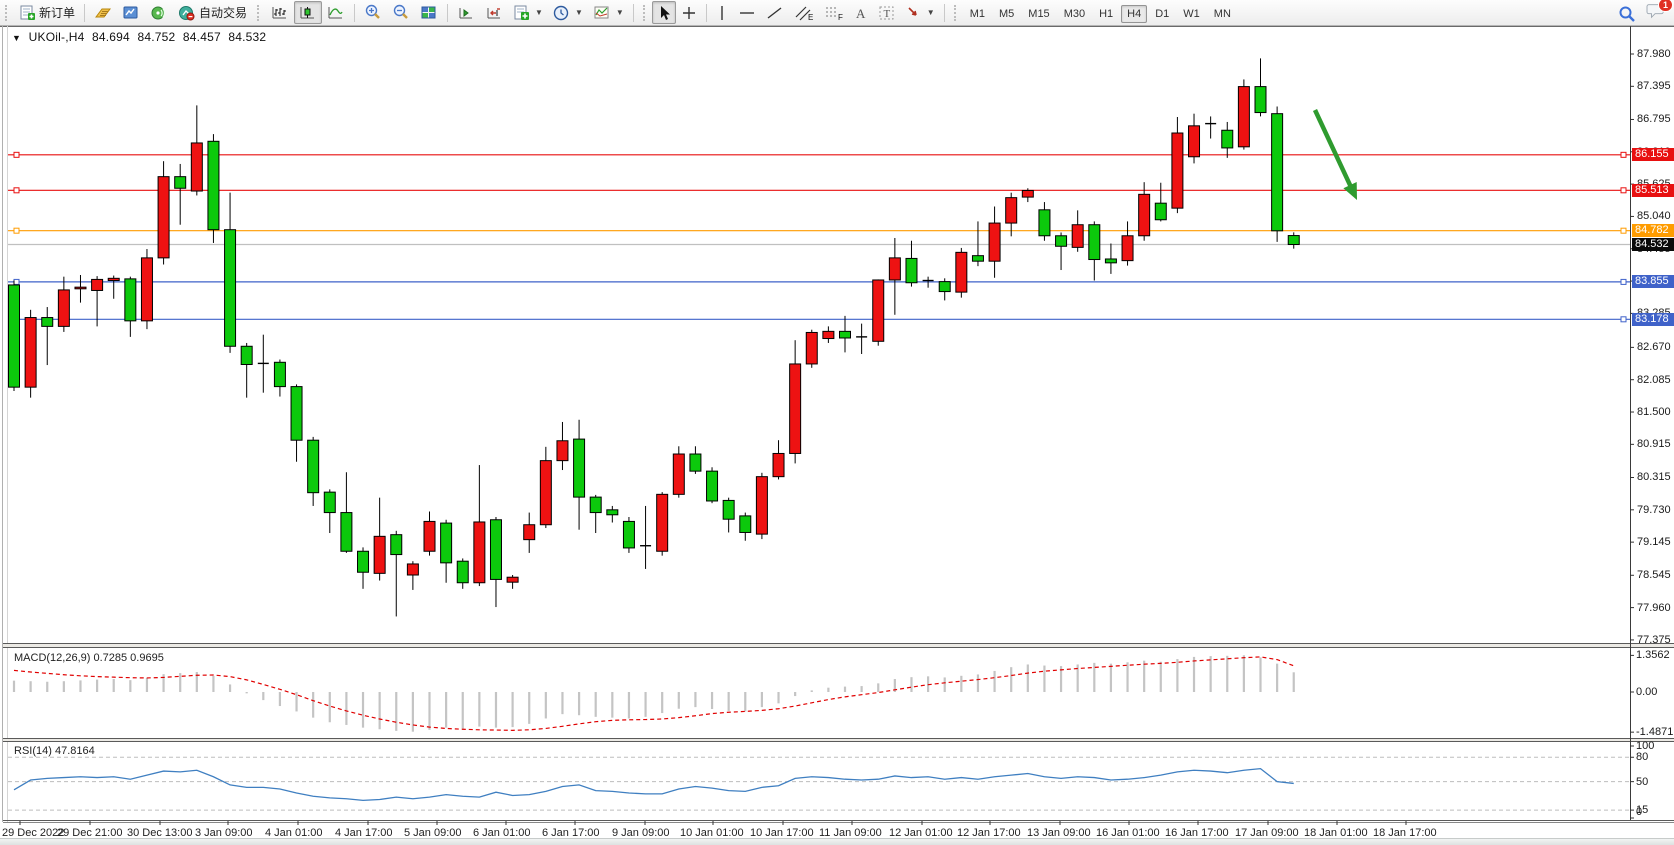  I want to click on zoom-out-button, so click(401, 12).